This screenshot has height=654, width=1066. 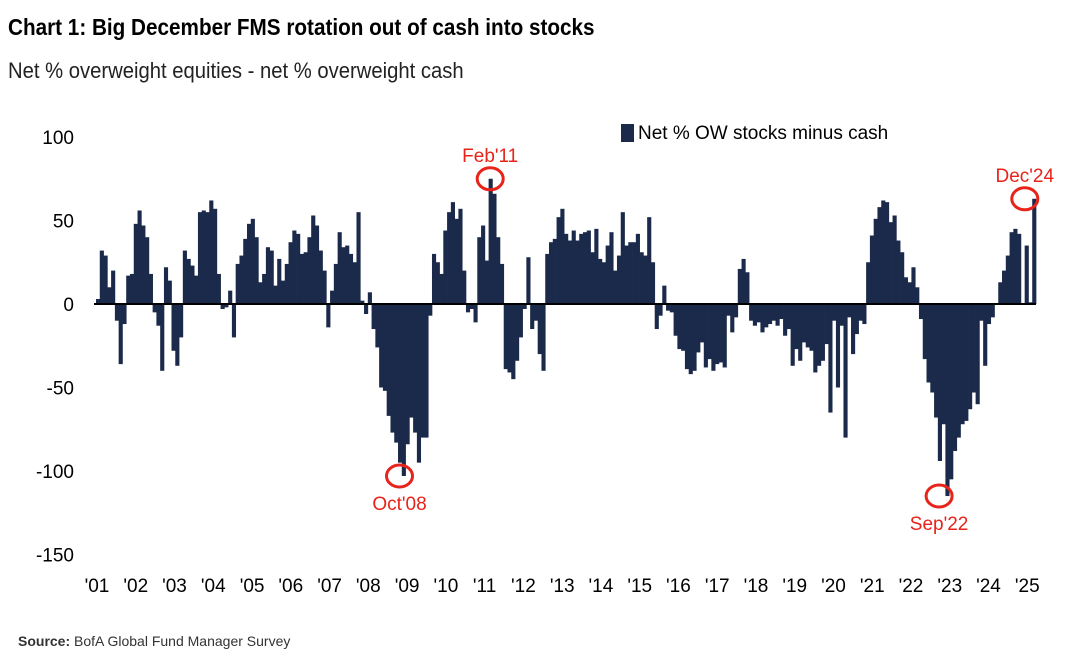 I want to click on y-tick-label: 0, so click(x=68, y=305).